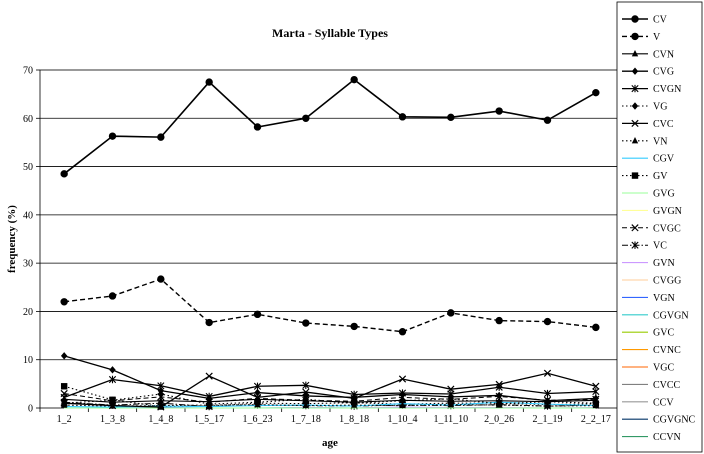 The image size is (704, 454). What do you see at coordinates (648, 54) in the screenshot?
I see `legend-item-cvn: CVN` at bounding box center [648, 54].